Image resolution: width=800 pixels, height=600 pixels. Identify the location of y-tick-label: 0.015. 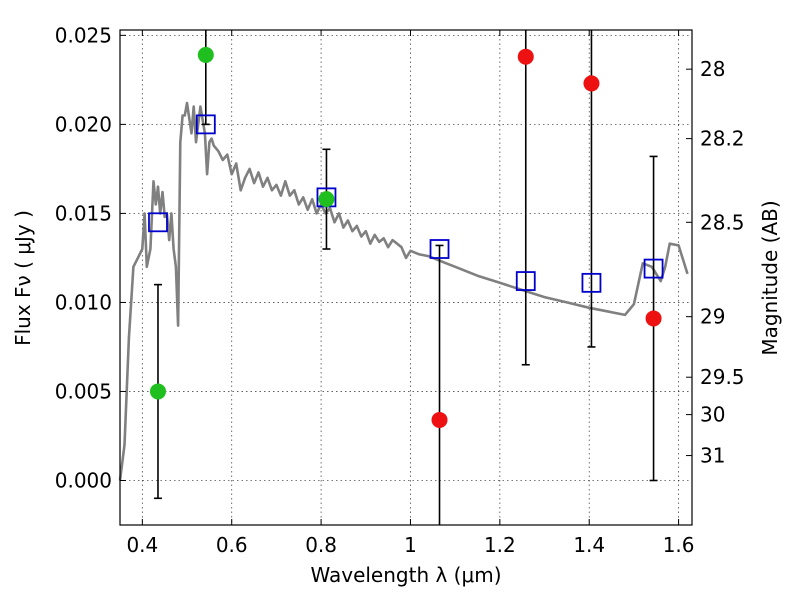
(83, 213).